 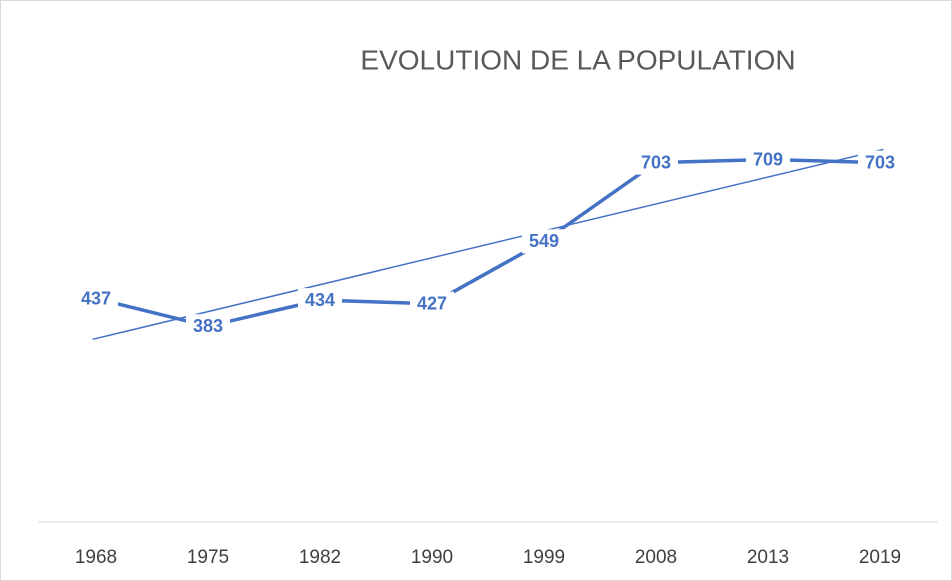 What do you see at coordinates (208, 557) in the screenshot?
I see `x-tick-label: 1975` at bounding box center [208, 557].